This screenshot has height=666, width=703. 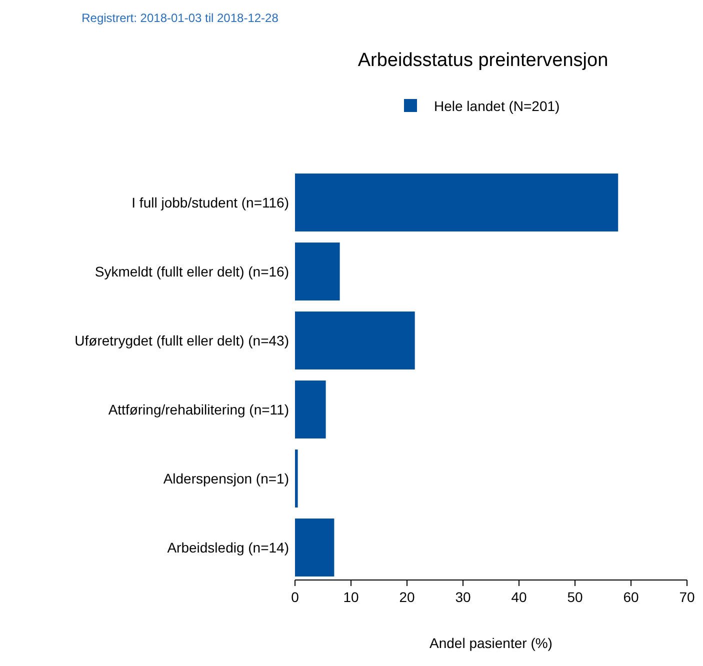 I want to click on chart-title: Arbeidsstatus preintervensjon, so click(x=483, y=60).